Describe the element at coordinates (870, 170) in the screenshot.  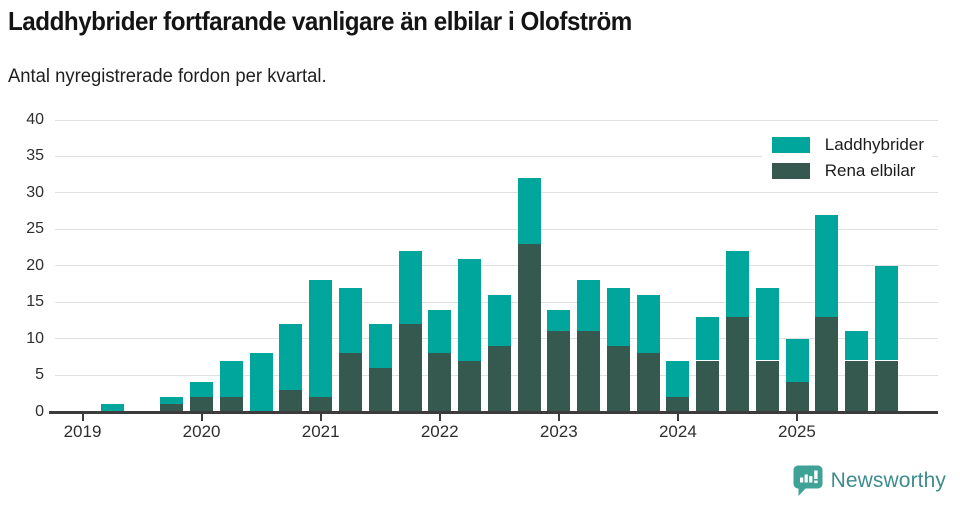
I see `legend-label: Rena elbilar` at that location.